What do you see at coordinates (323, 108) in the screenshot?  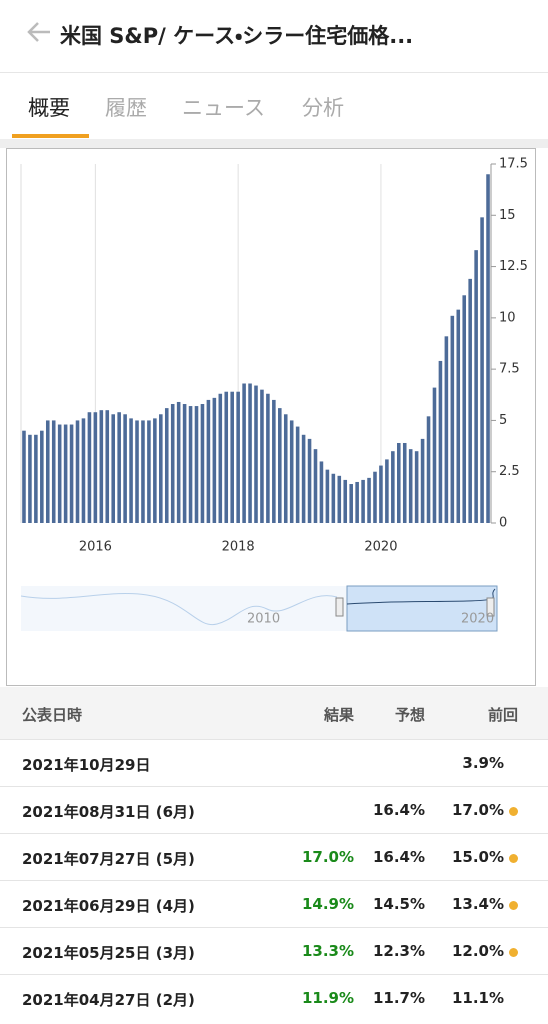 I see `tab: 分析` at bounding box center [323, 108].